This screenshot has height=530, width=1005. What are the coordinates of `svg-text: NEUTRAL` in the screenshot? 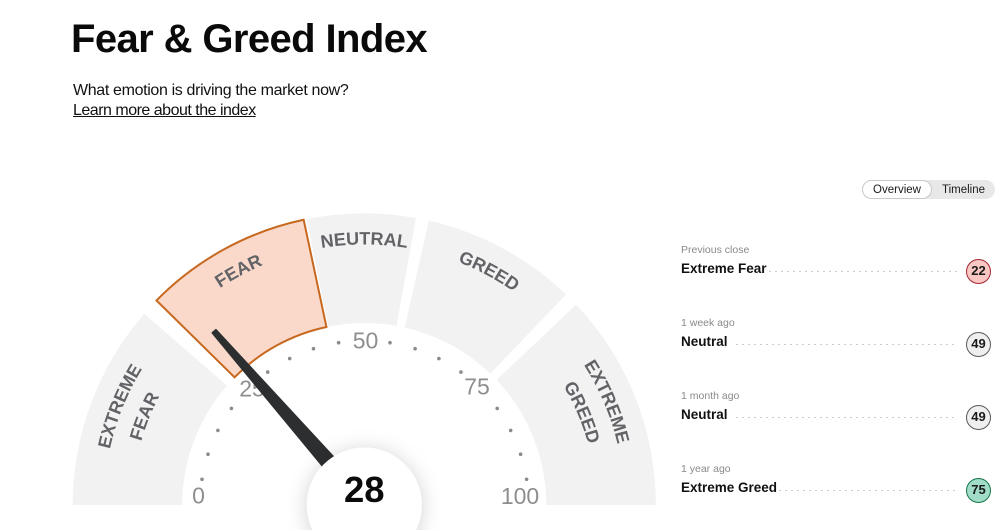 It's located at (364, 239).